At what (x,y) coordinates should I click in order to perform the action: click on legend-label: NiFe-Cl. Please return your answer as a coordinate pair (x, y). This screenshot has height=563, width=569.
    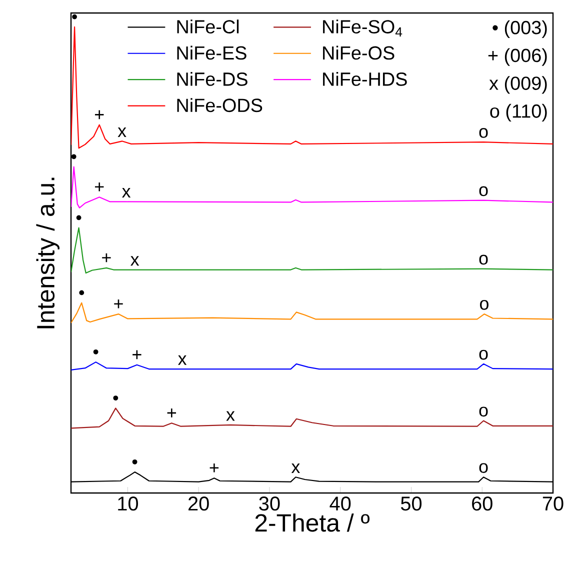
    Looking at the image, I should click on (208, 27).